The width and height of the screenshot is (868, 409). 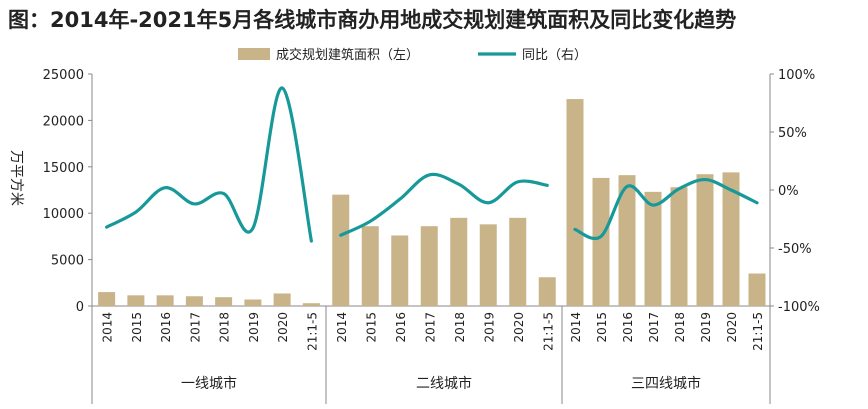 What do you see at coordinates (63, 168) in the screenshot?
I see `y-tick-label: 15000` at bounding box center [63, 168].